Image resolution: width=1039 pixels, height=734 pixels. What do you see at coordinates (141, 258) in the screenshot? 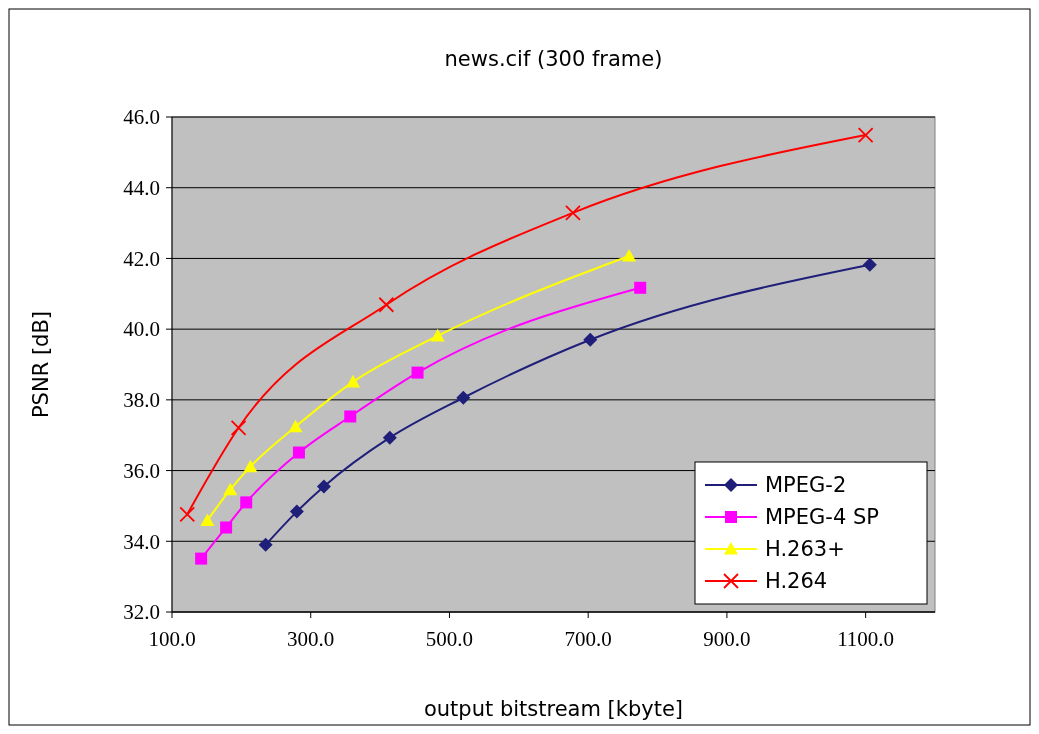
I see `y-tick-label: 42.0` at bounding box center [141, 258].